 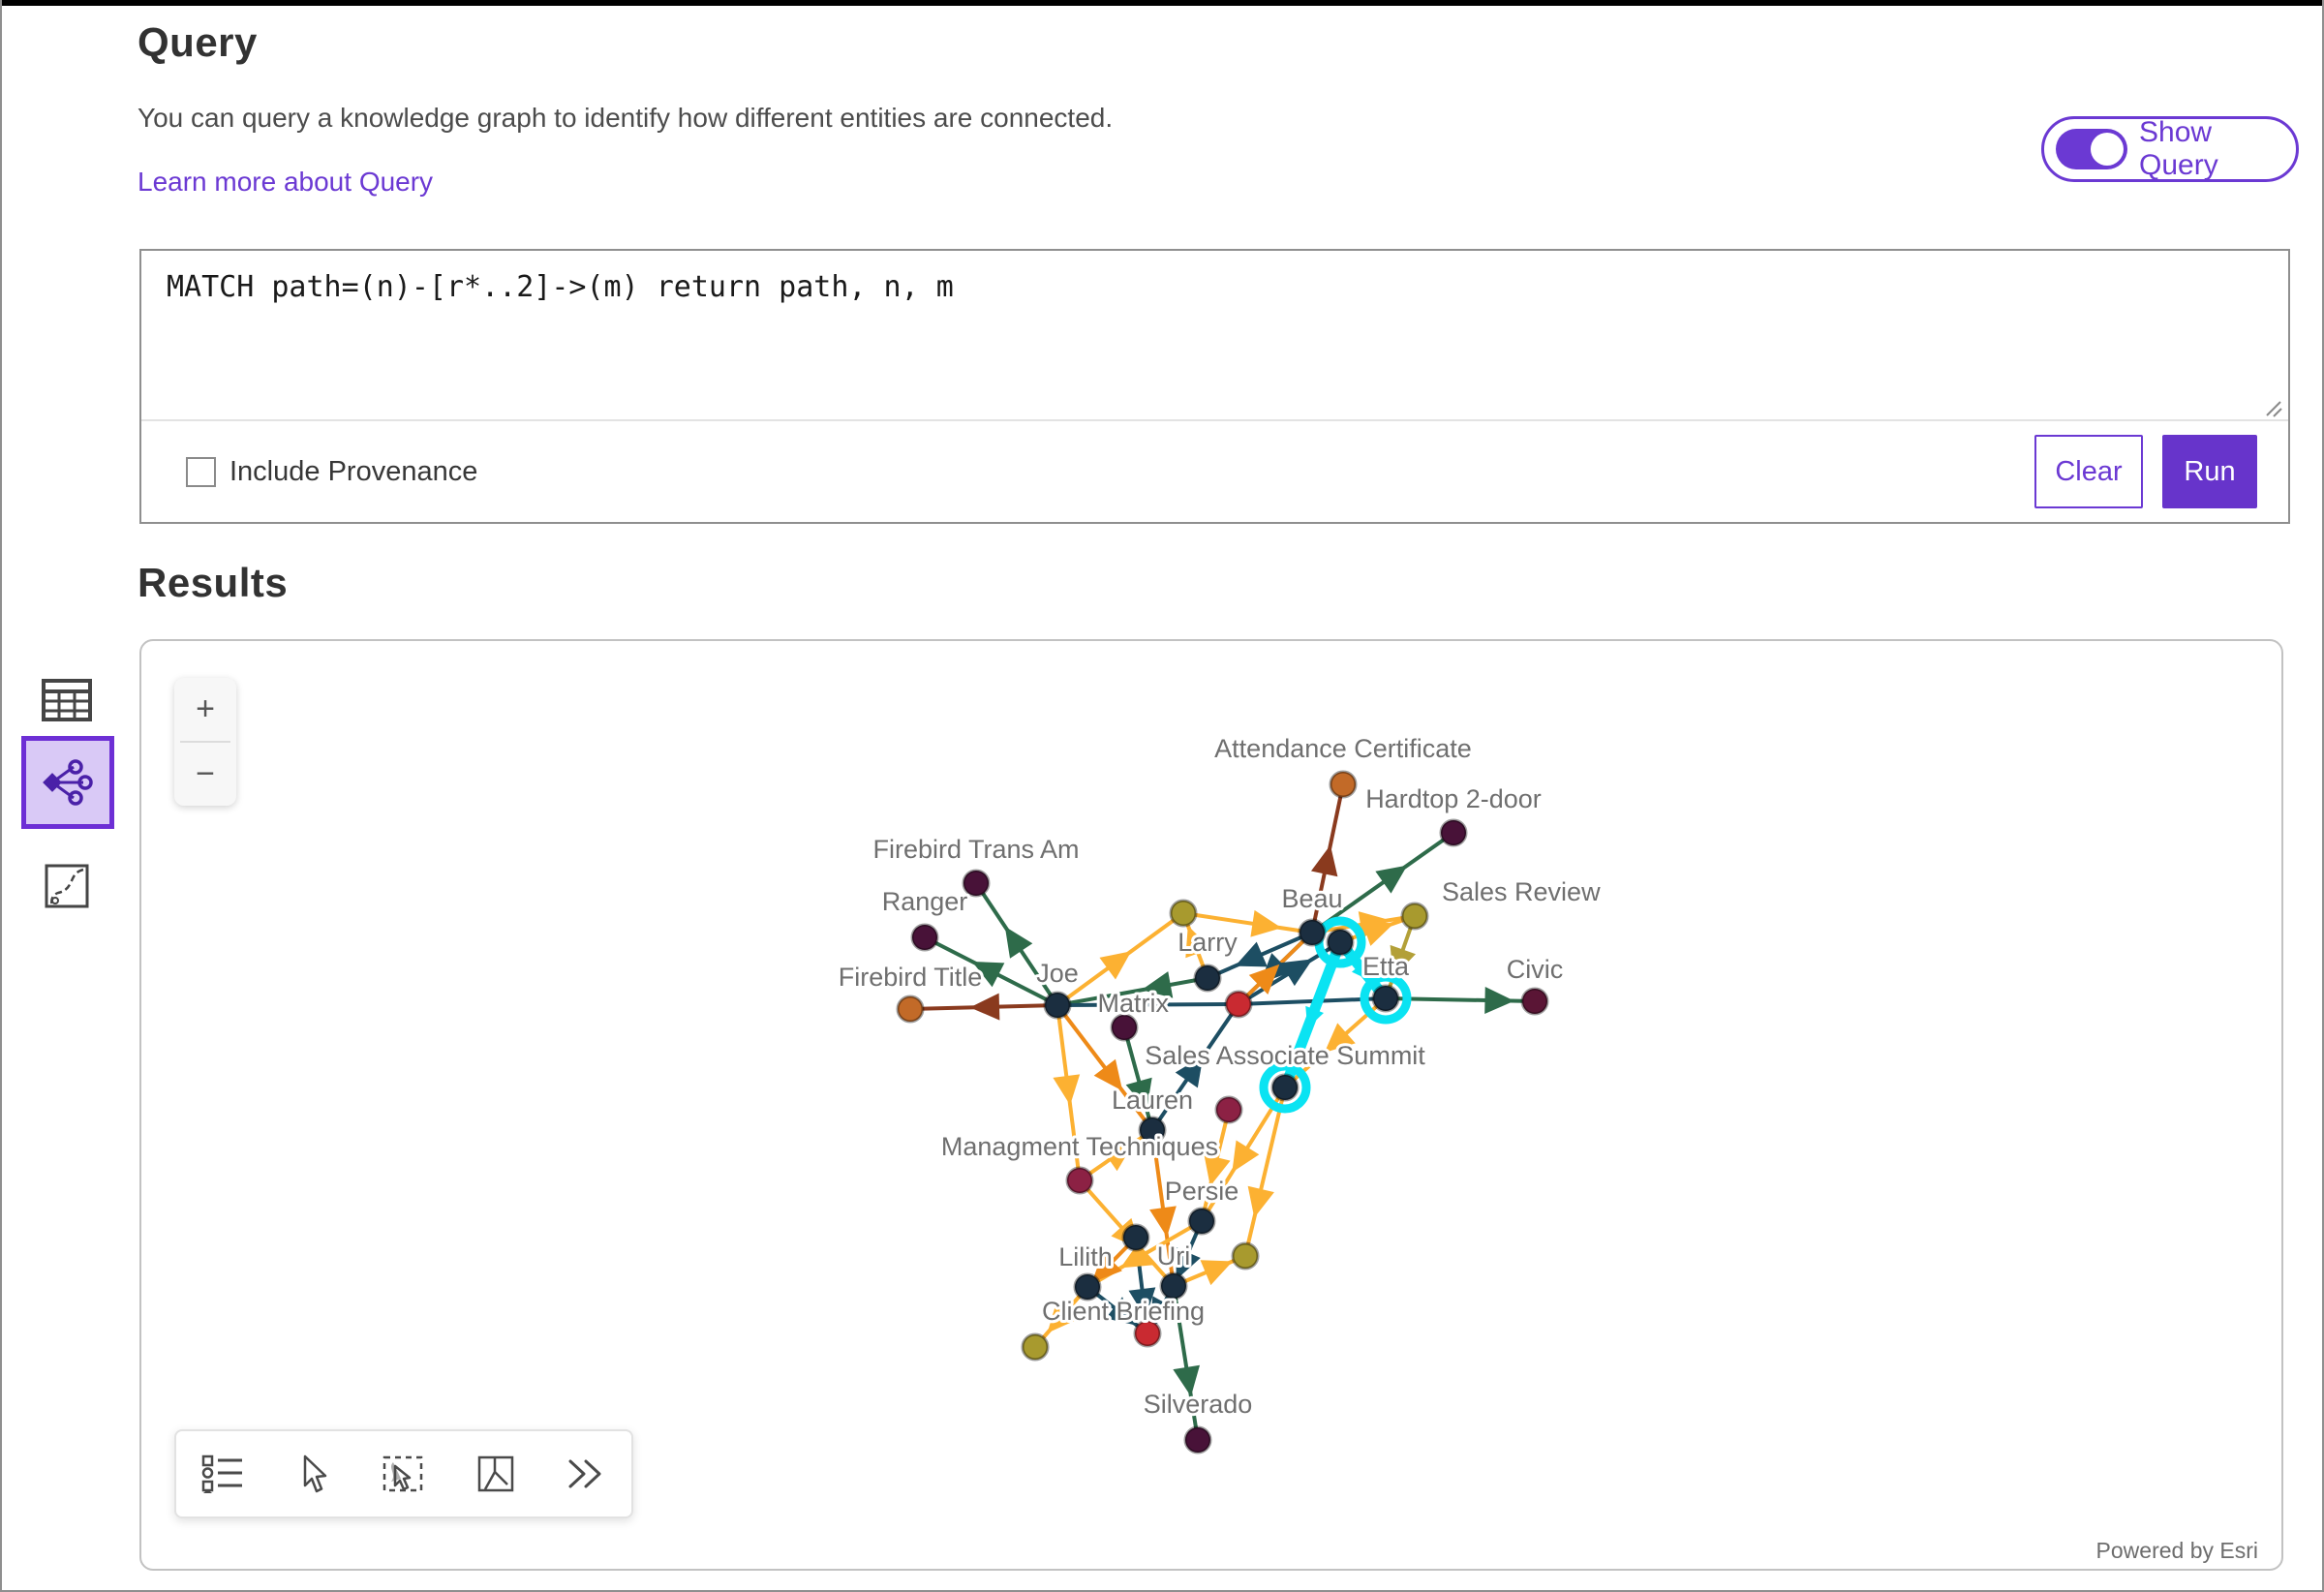 I want to click on graph-edge-larry-joe, so click(x=1132, y=992).